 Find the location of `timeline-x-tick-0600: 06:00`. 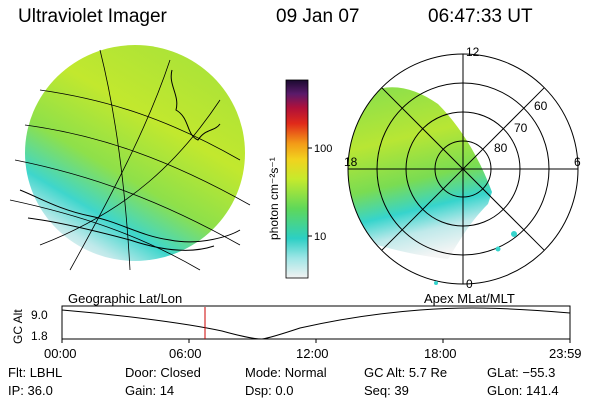

timeline-x-tick-0600: 06:00 is located at coordinates (185, 353).